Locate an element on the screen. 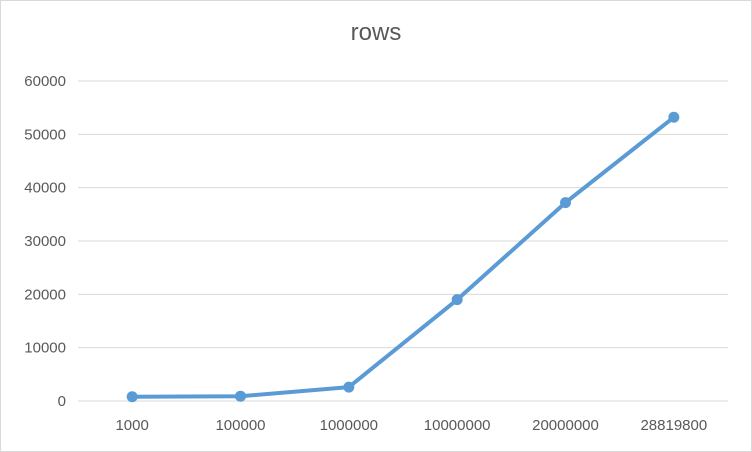 The width and height of the screenshot is (752, 452). chart-title: rows is located at coordinates (376, 32).